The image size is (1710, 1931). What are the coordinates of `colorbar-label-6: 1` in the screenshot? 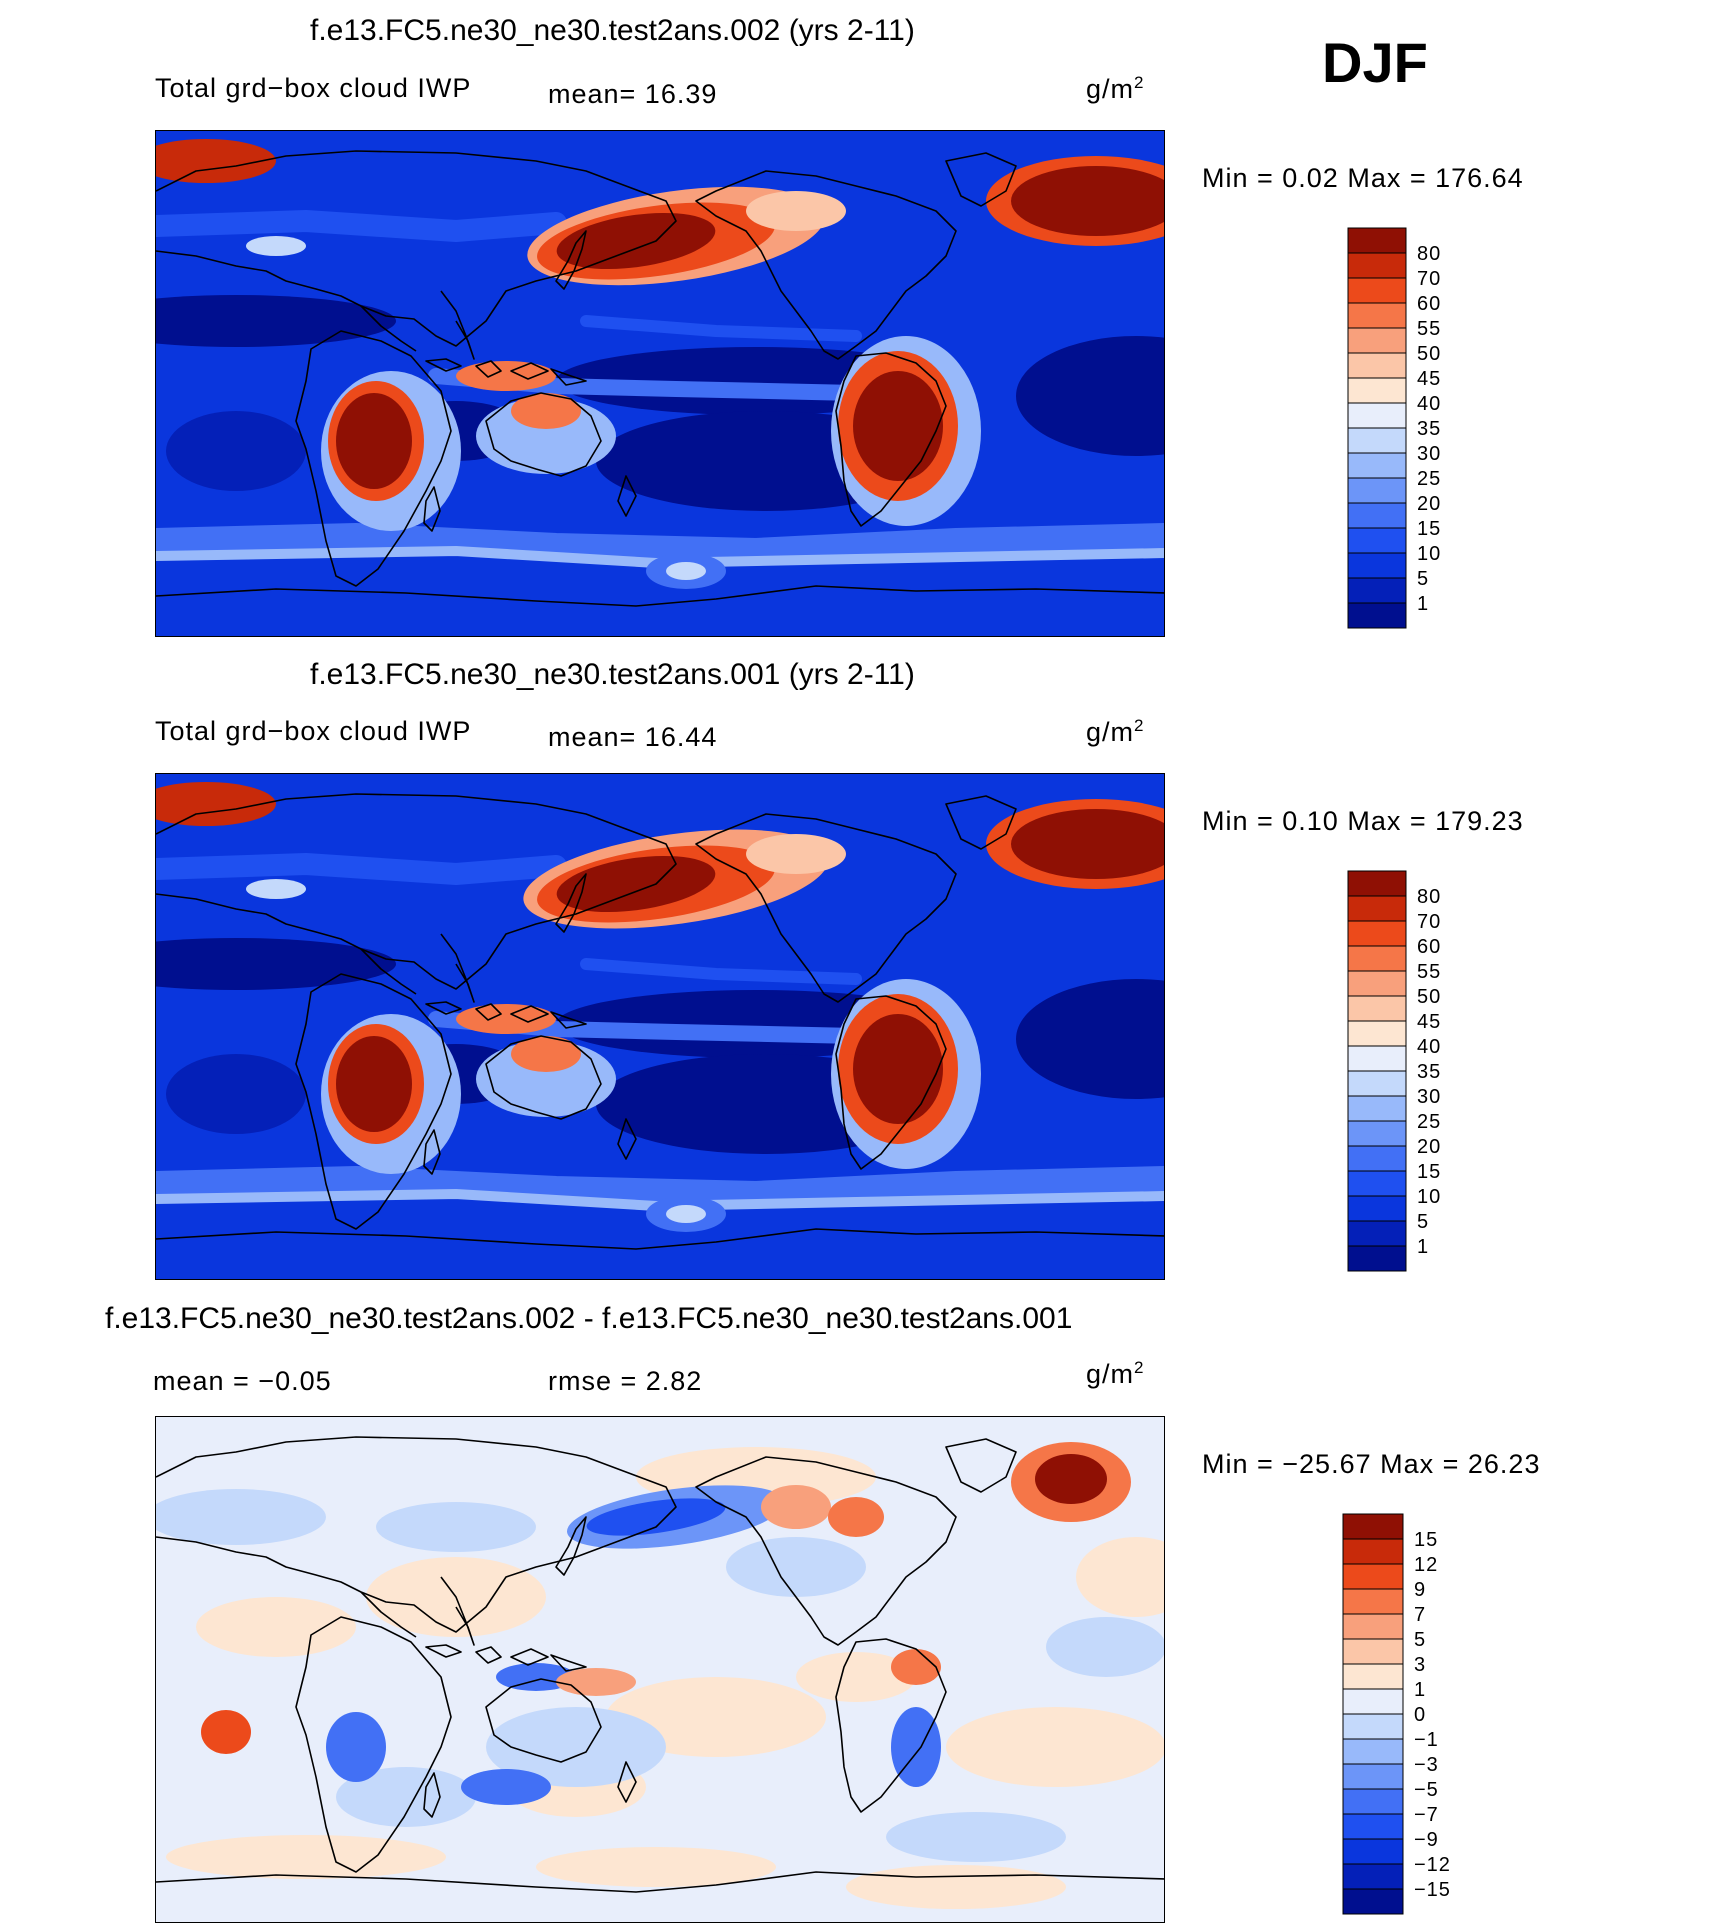 It's located at (1420, 1690).